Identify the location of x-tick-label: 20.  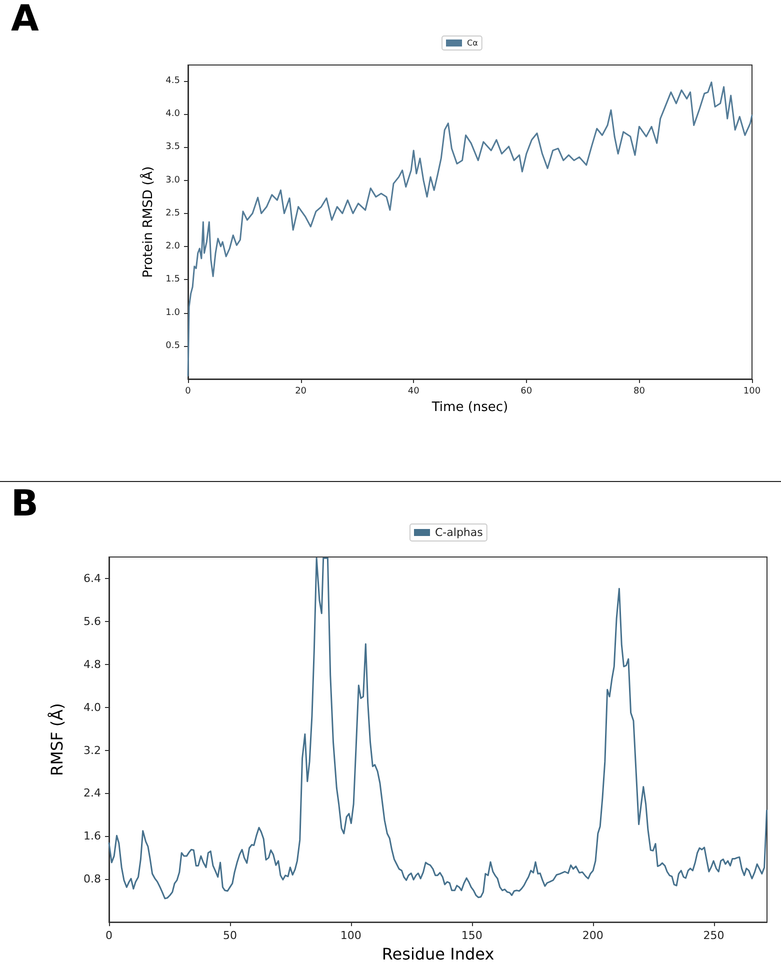
(301, 391).